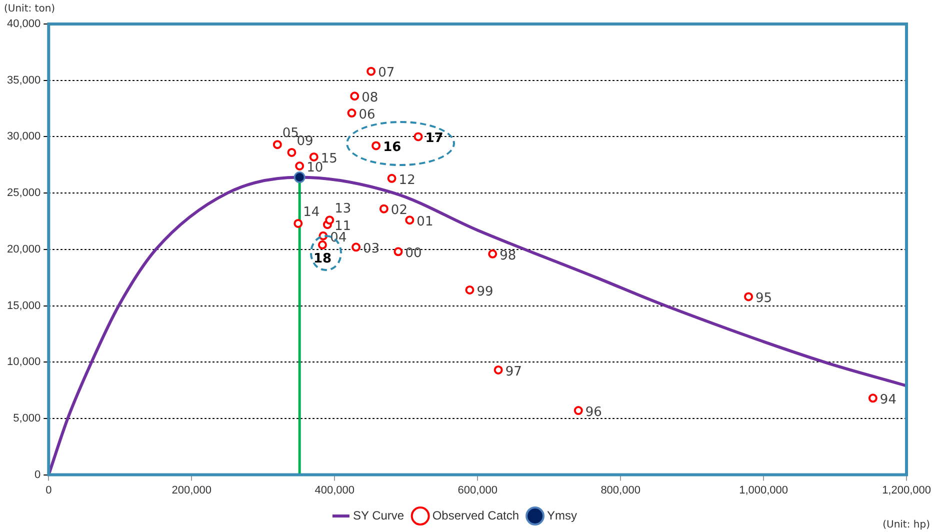 The width and height of the screenshot is (934, 532). I want to click on y-axis-title: (Unit: ton), so click(30, 9).